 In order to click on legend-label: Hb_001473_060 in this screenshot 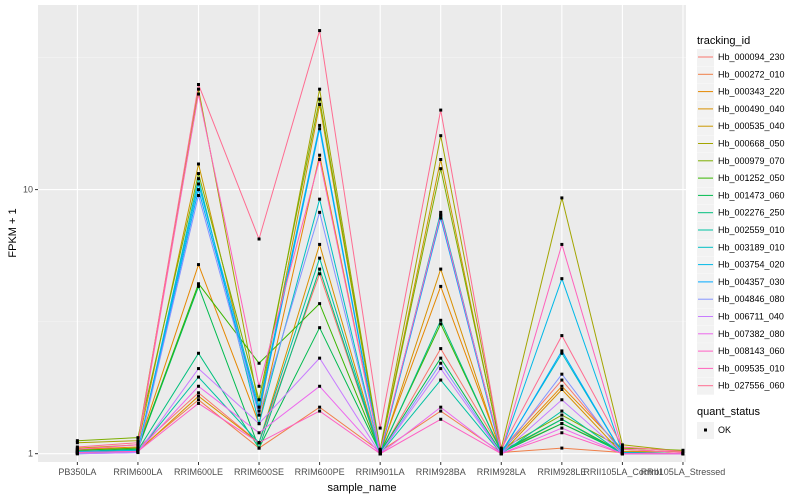, I will do `click(751, 195)`.